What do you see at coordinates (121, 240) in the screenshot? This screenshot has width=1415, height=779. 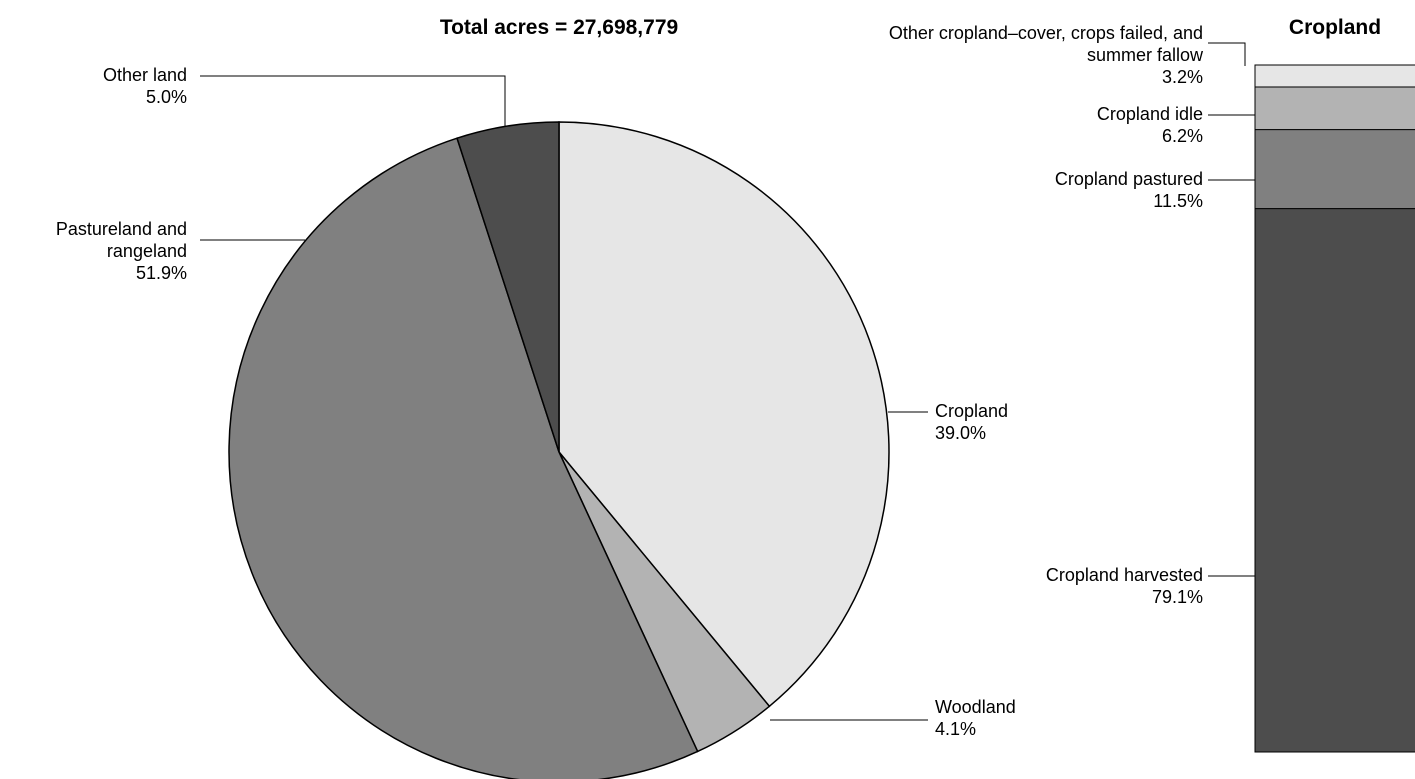 I see `label-name: Pastureland and rangeland` at bounding box center [121, 240].